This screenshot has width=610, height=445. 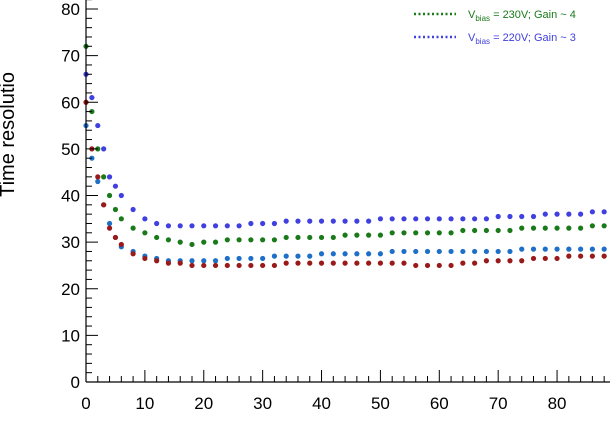 I want to click on x-tick-label: 40, so click(x=321, y=403).